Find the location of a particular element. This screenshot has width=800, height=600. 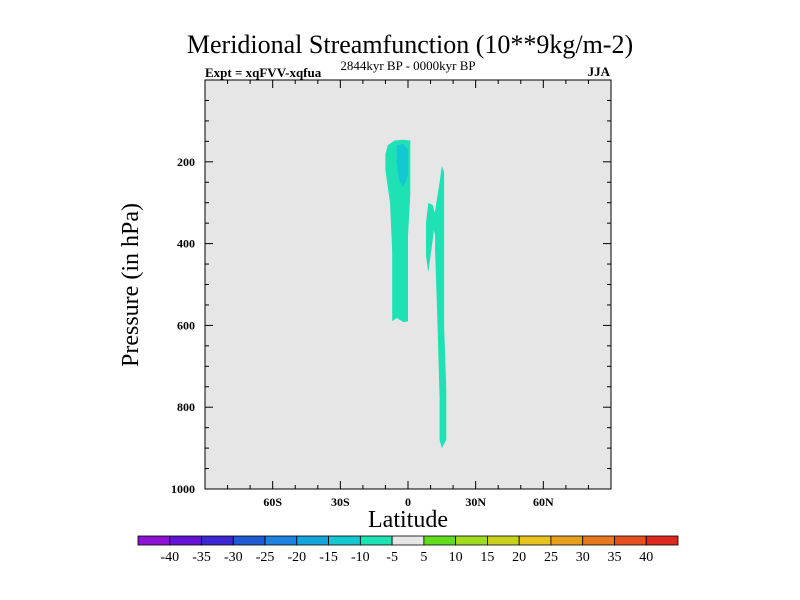

chart-subtitle-right: JJA is located at coordinates (599, 71).